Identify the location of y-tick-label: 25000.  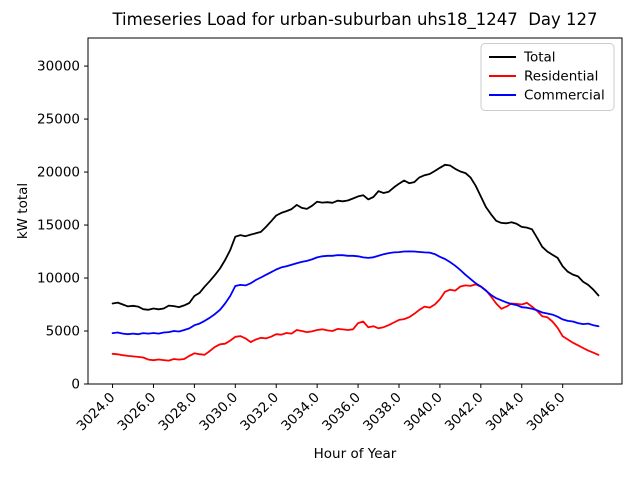
(58, 120).